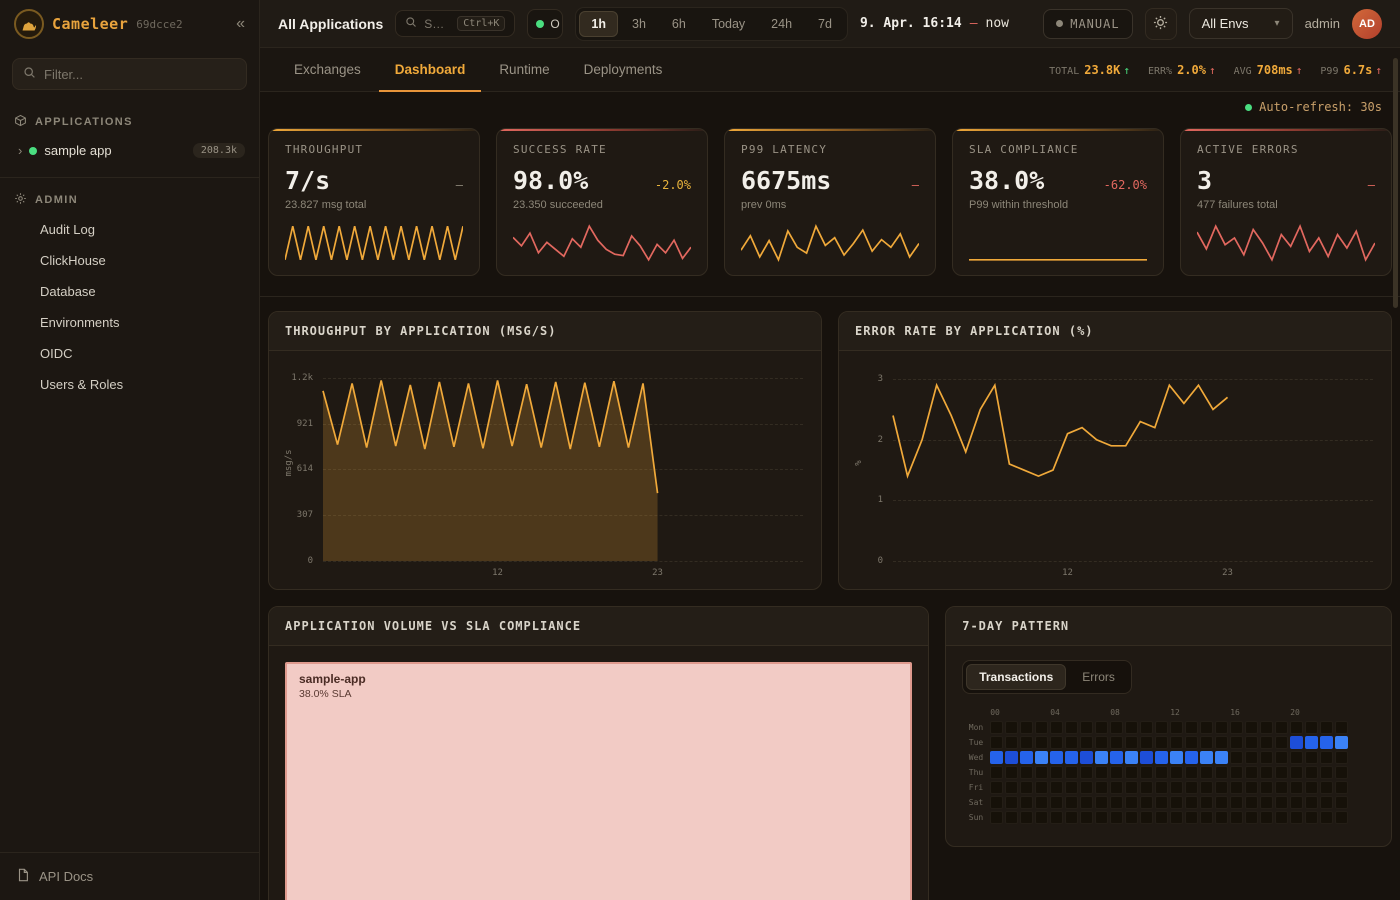  Describe the element at coordinates (455, 23) in the screenshot. I see `global-search: Ctrl+K` at that location.